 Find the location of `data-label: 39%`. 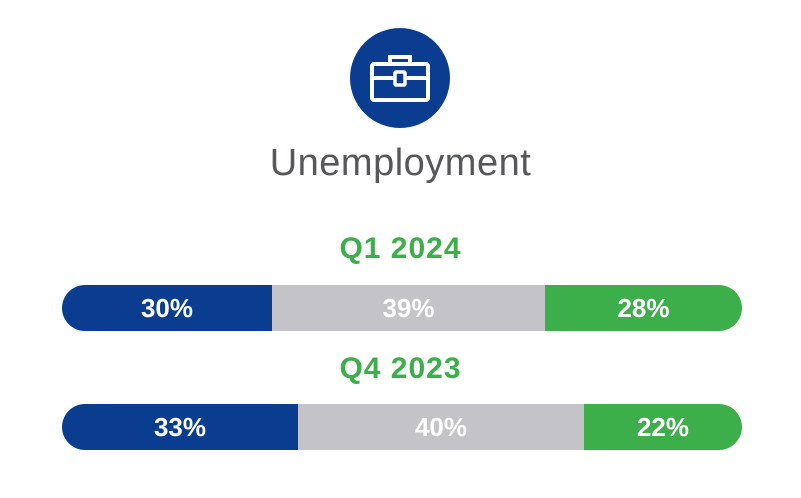

data-label: 39% is located at coordinates (408, 307).